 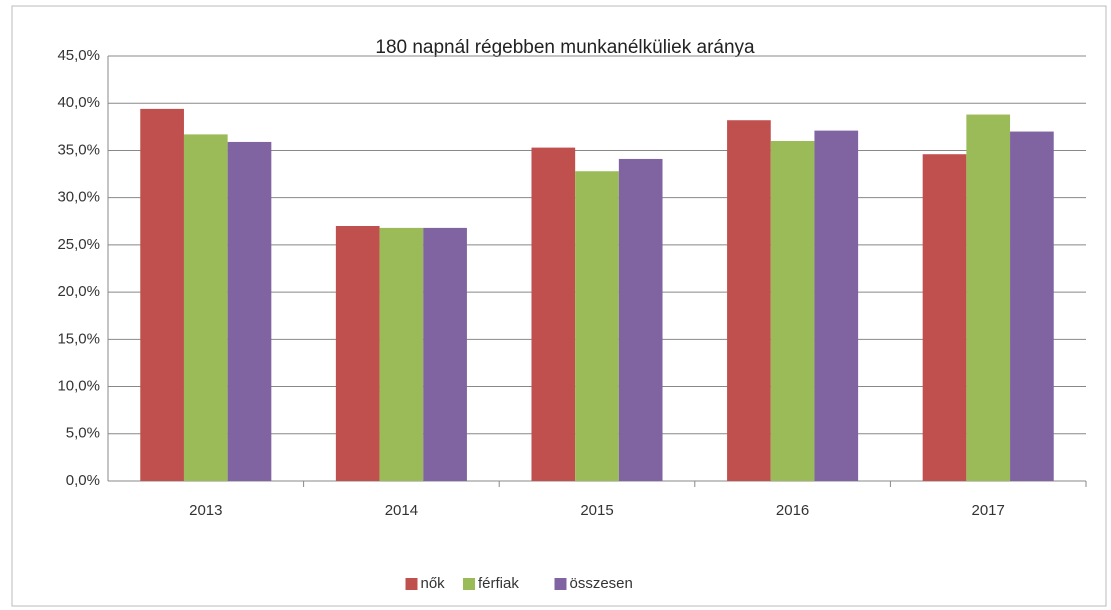 I want to click on y-tick-label: 45,0%, so click(x=78, y=55).